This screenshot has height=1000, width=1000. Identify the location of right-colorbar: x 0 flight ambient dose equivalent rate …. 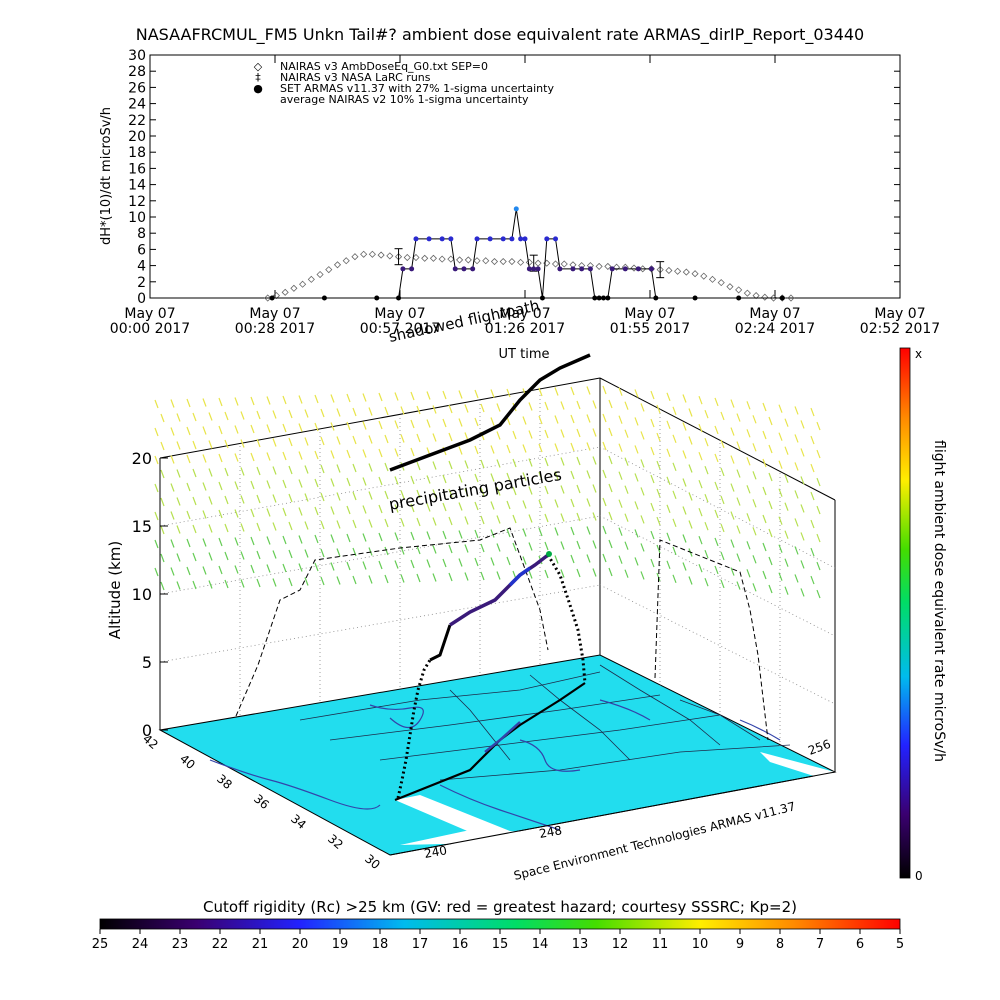
(923, 615).